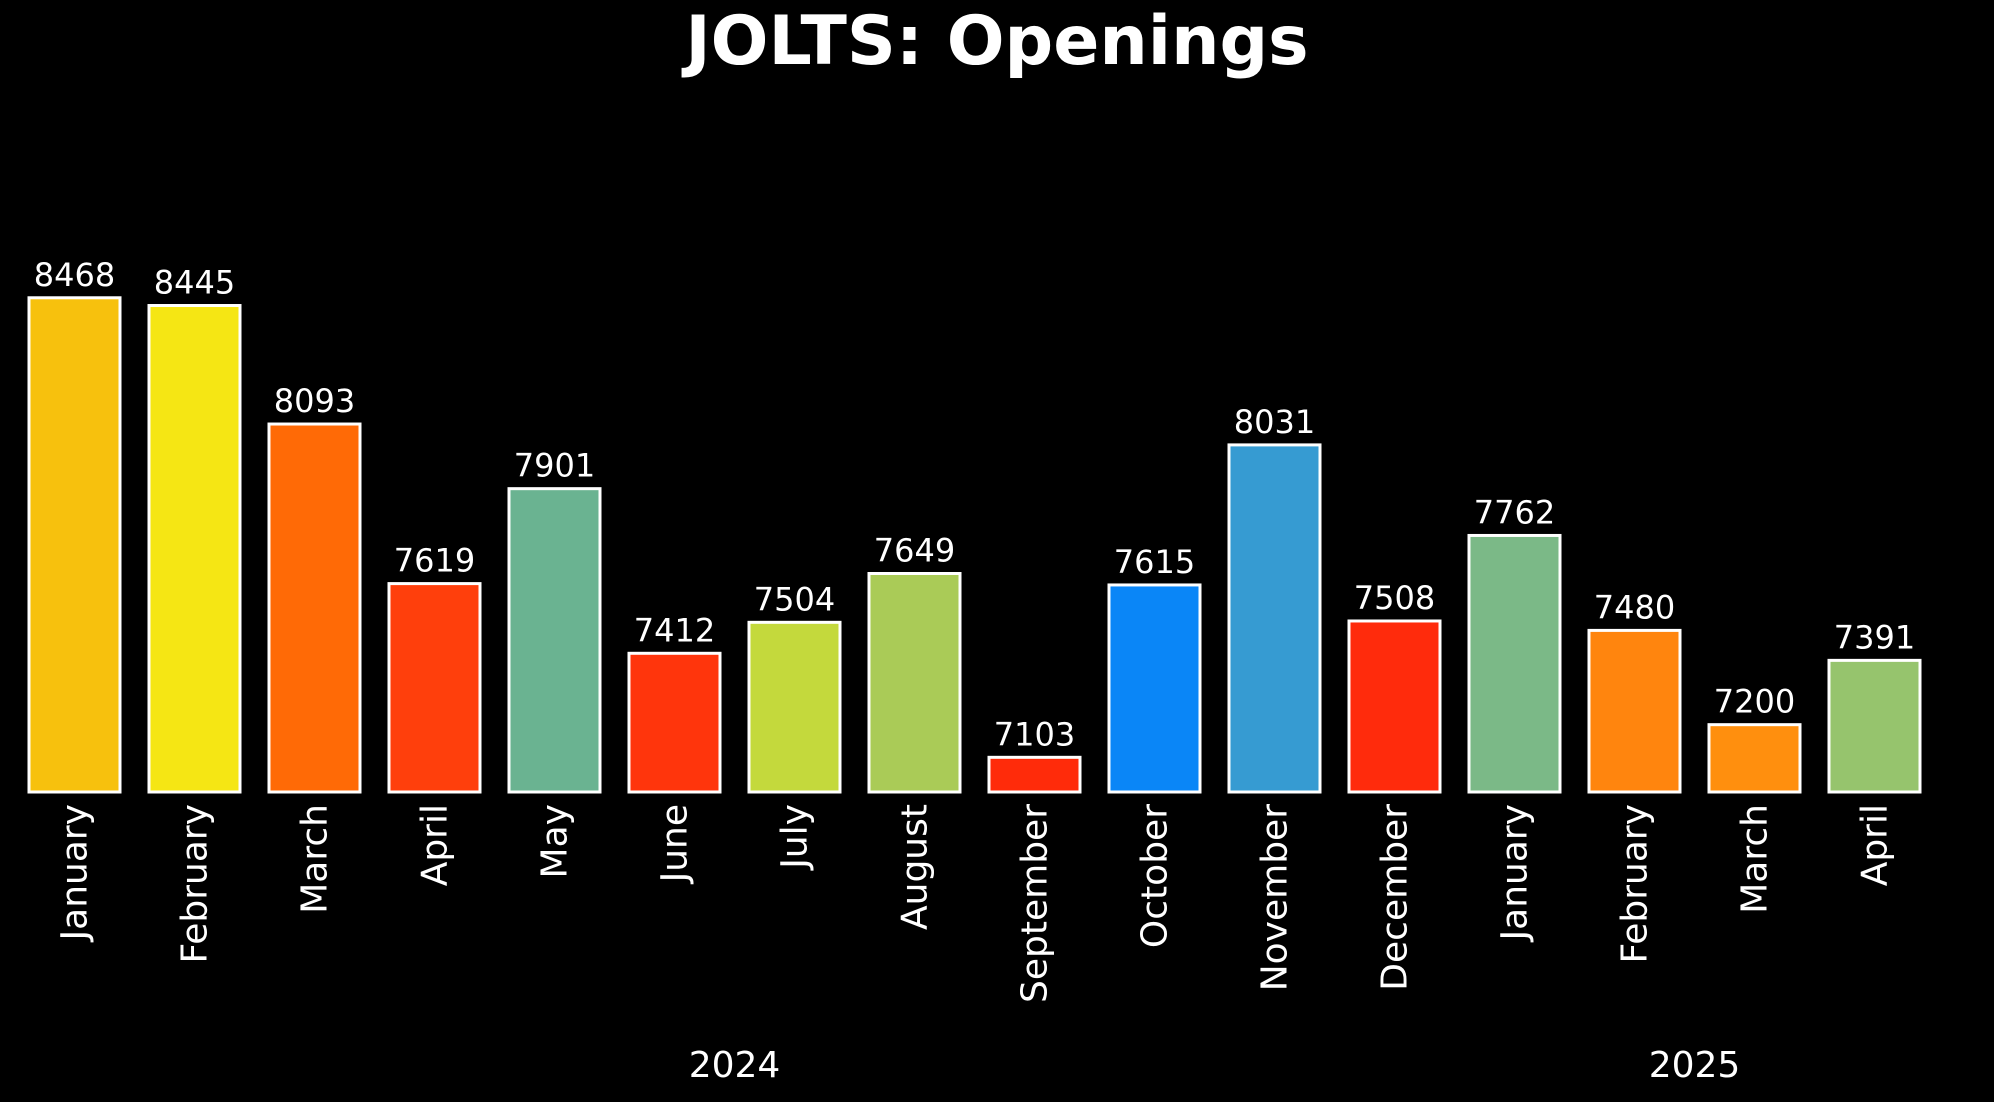 The image size is (1994, 1102). Describe the element at coordinates (1634, 607) in the screenshot. I see `value-label-14: 7480` at that location.